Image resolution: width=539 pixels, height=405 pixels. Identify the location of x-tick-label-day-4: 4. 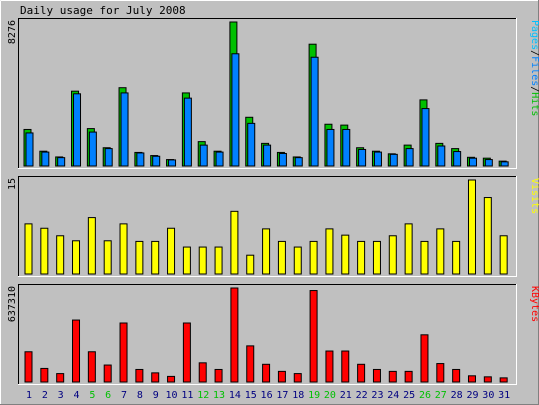
(77, 395).